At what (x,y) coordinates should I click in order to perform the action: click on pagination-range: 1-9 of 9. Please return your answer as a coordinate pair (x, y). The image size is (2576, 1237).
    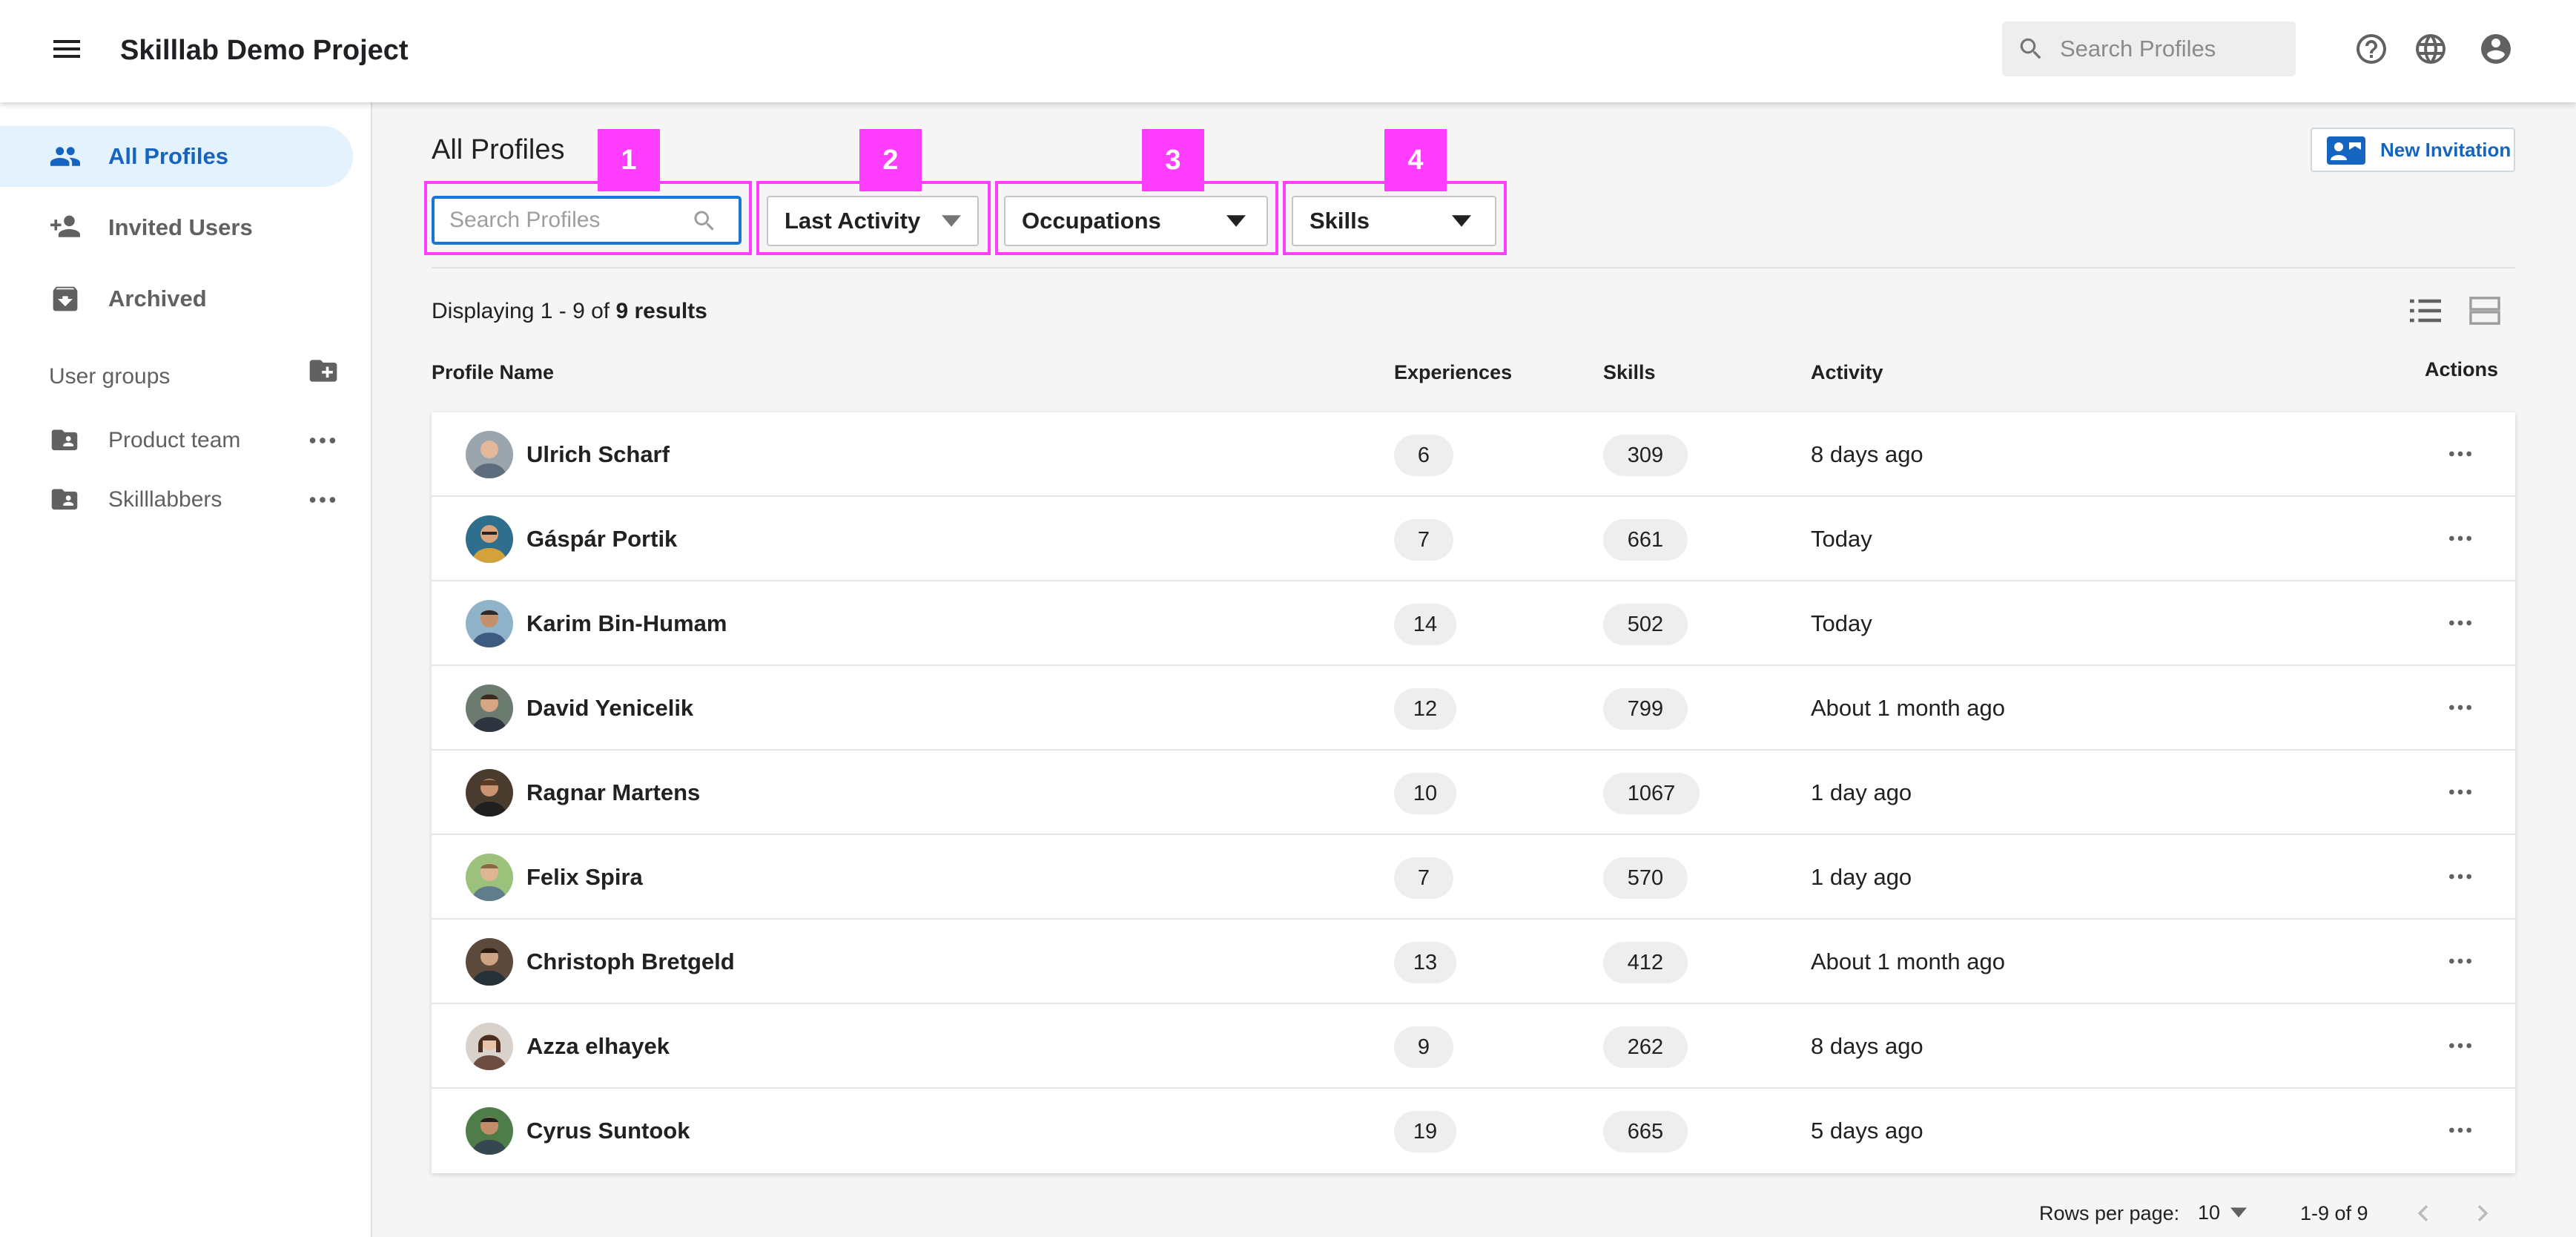
    Looking at the image, I should click on (2334, 1213).